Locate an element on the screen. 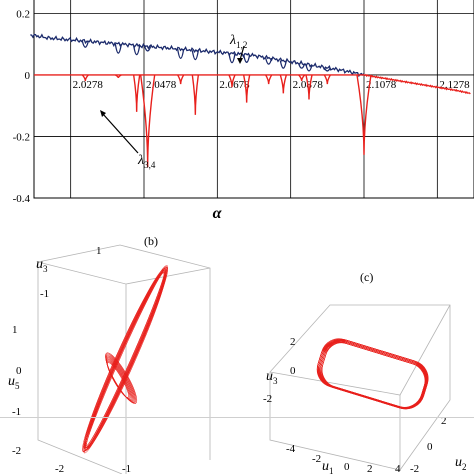 The image size is (474, 474). y-tick-label: 0 is located at coordinates (28, 76).